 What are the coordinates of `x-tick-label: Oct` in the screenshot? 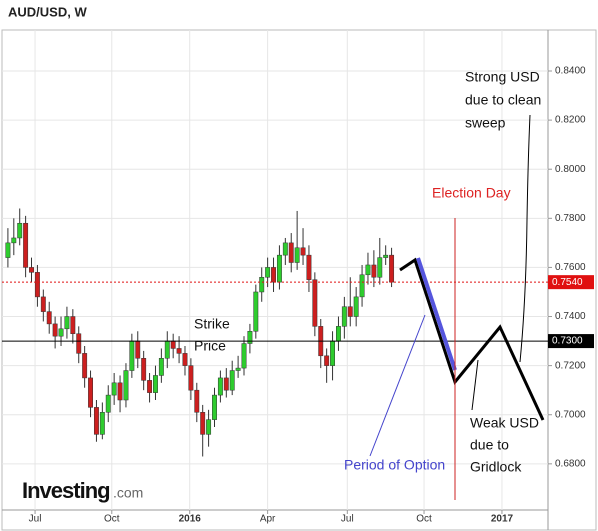 It's located at (424, 519).